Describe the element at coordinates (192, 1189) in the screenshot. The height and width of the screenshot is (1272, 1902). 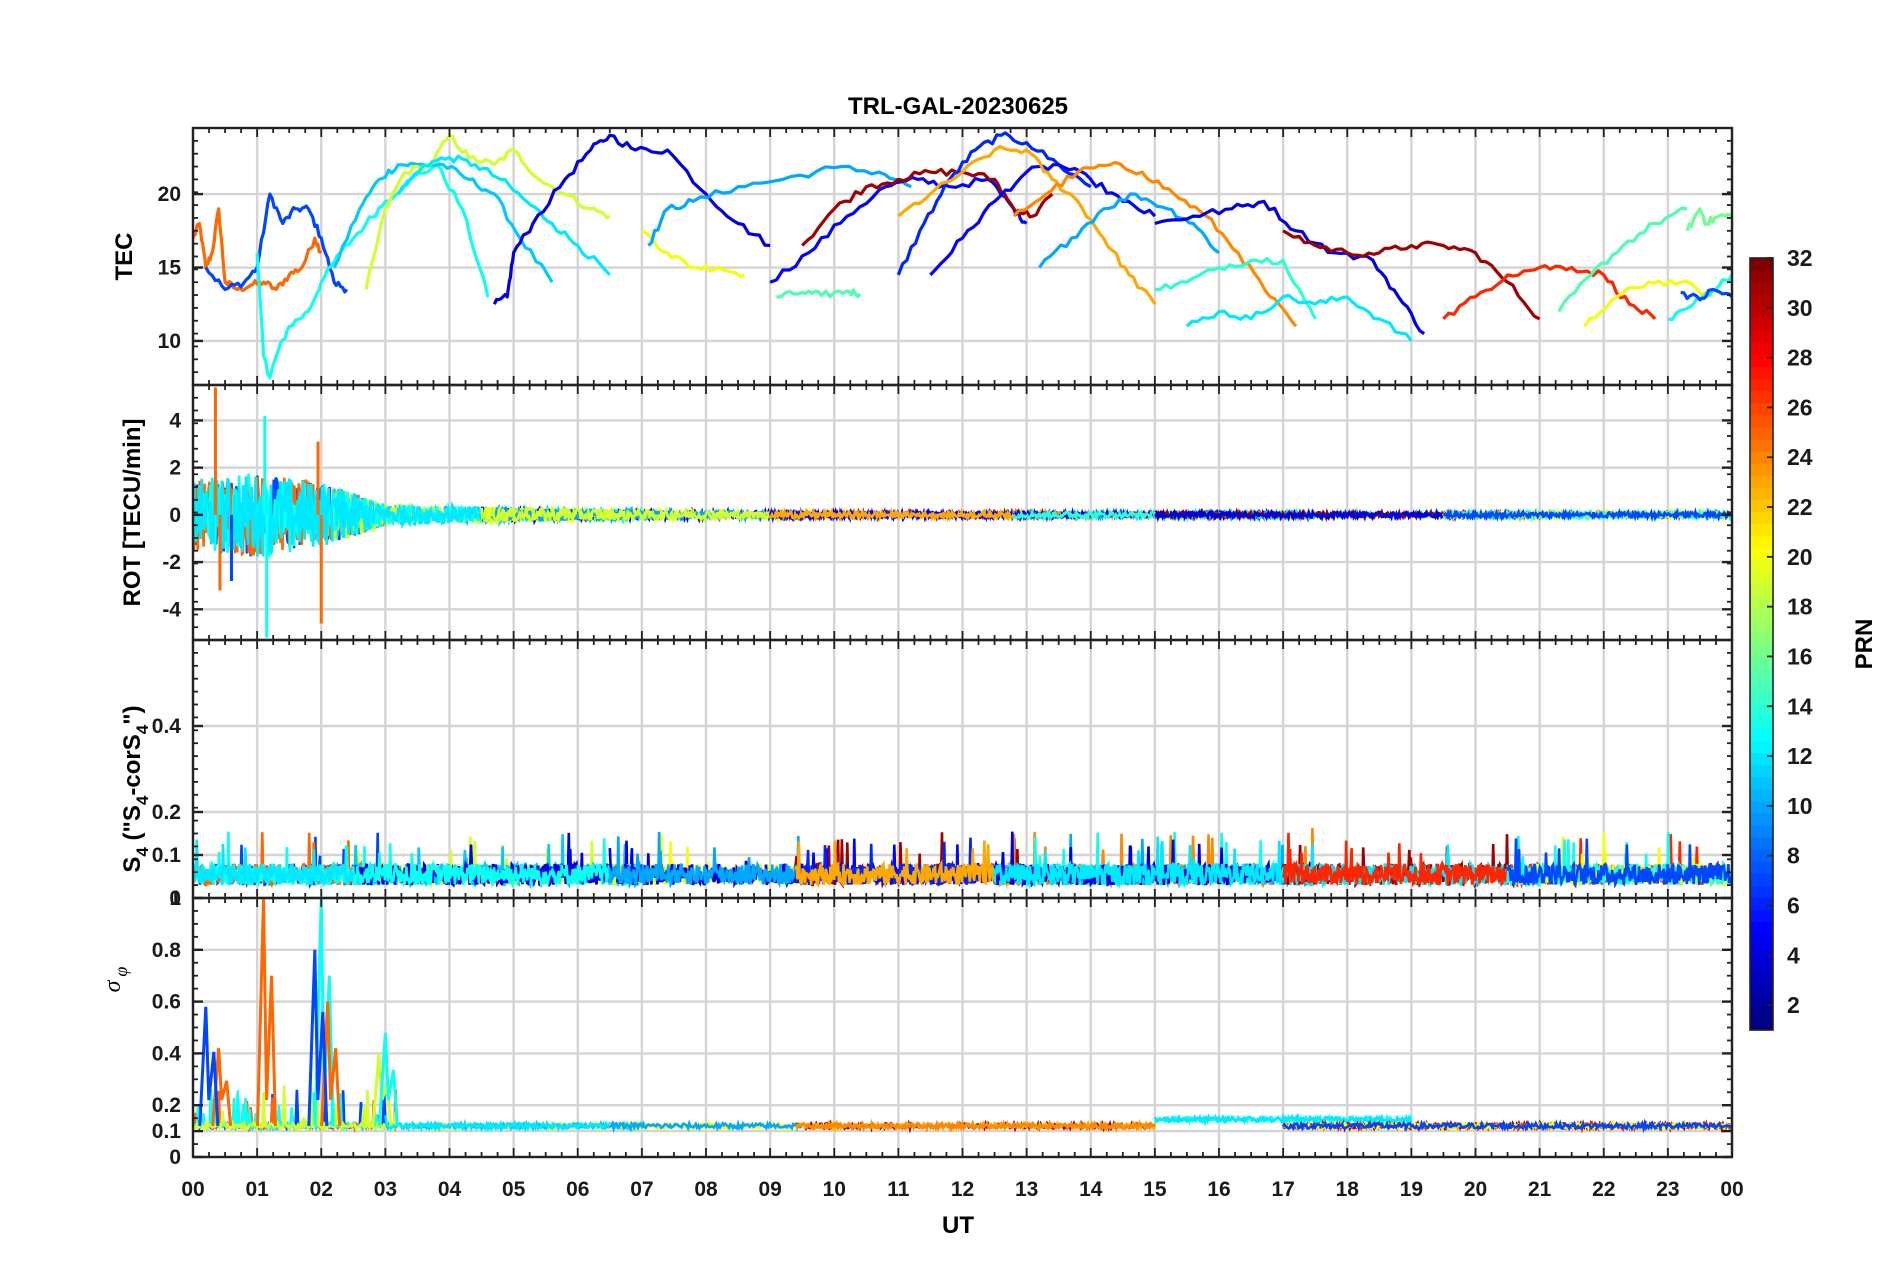
I see `x-tick-label: 00` at that location.